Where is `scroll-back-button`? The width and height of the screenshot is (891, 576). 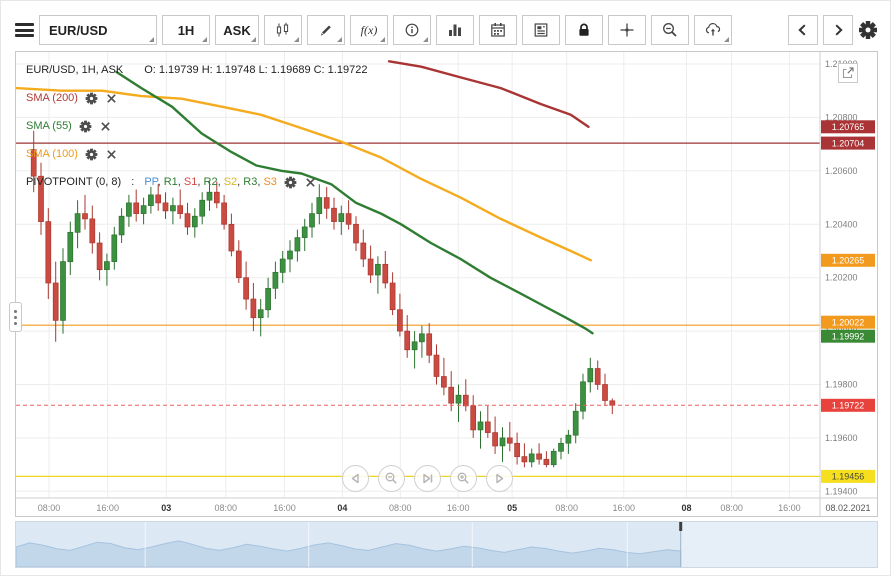
scroll-back-button is located at coordinates (355, 478).